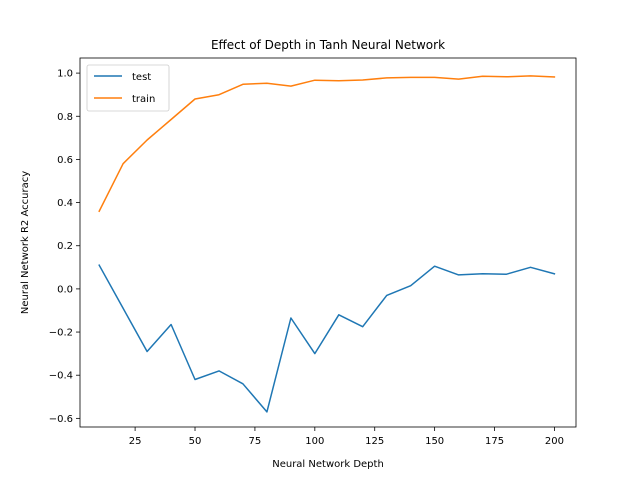  I want to click on y-axis-label: Neural Network R2 Accuracy, so click(25, 242).